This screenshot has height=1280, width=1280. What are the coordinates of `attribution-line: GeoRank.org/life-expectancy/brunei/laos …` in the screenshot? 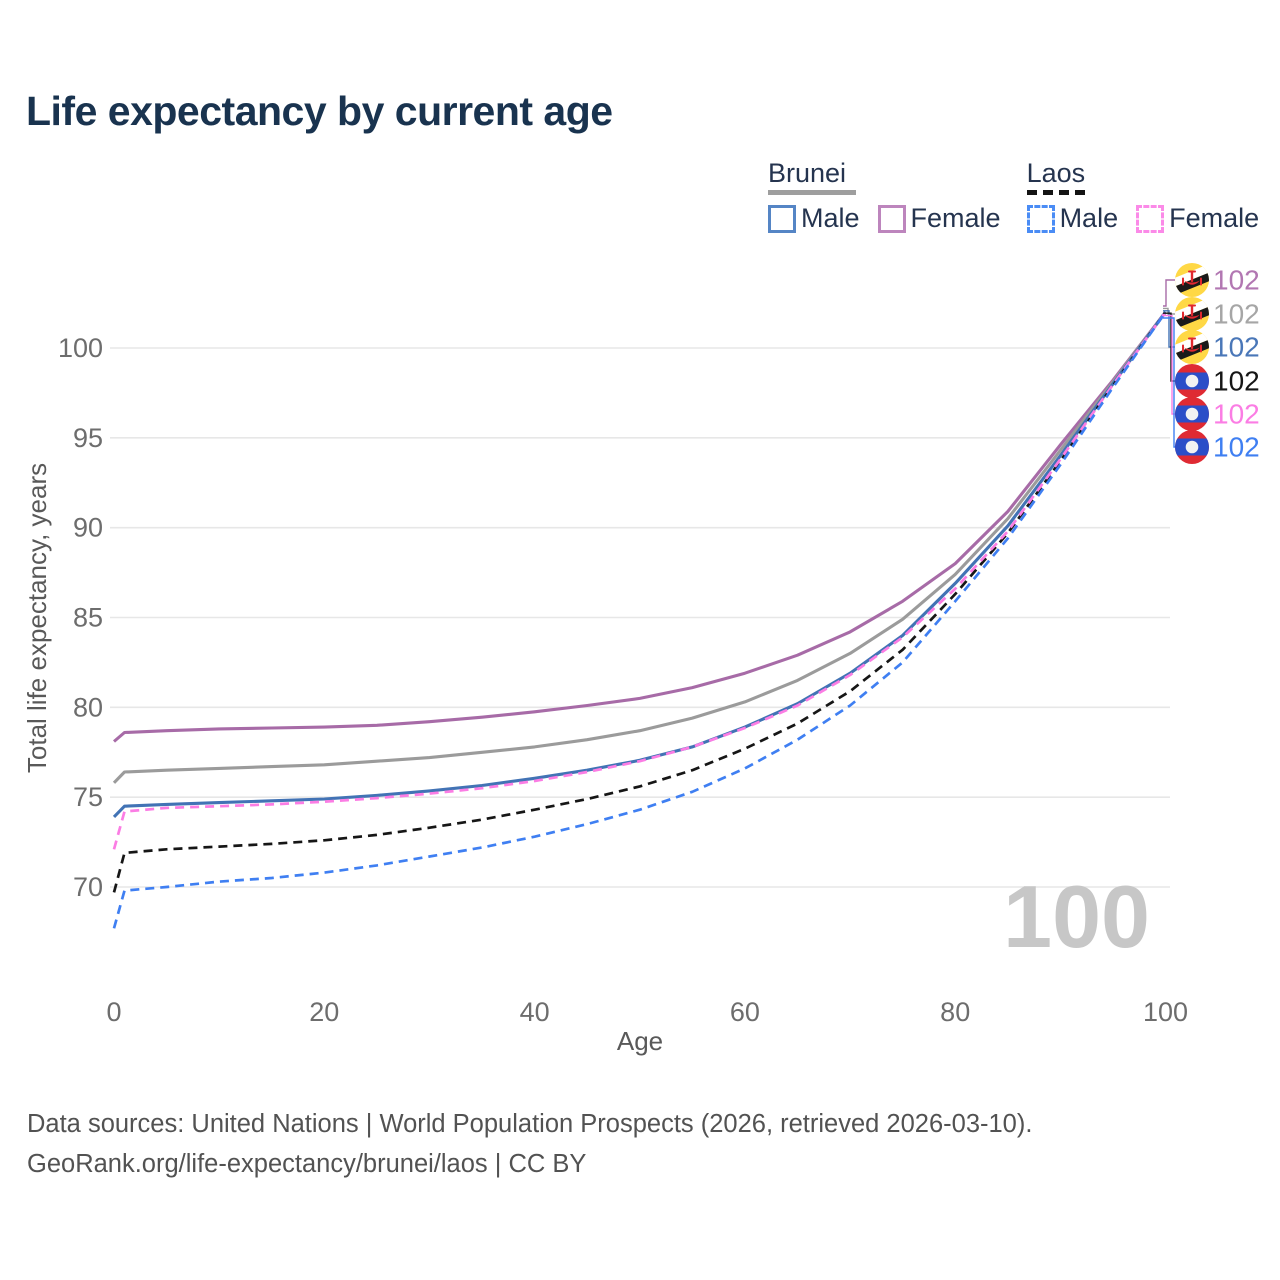 It's located at (307, 1164).